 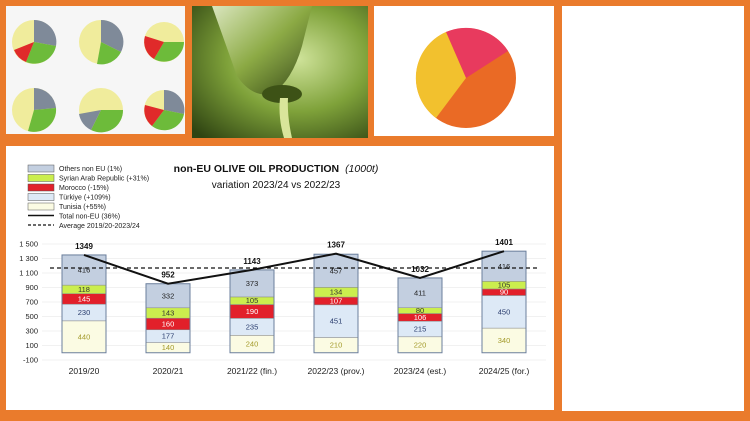 What do you see at coordinates (89, 217) in the screenshot?
I see `legend-label: Total non-EU (36%)` at bounding box center [89, 217].